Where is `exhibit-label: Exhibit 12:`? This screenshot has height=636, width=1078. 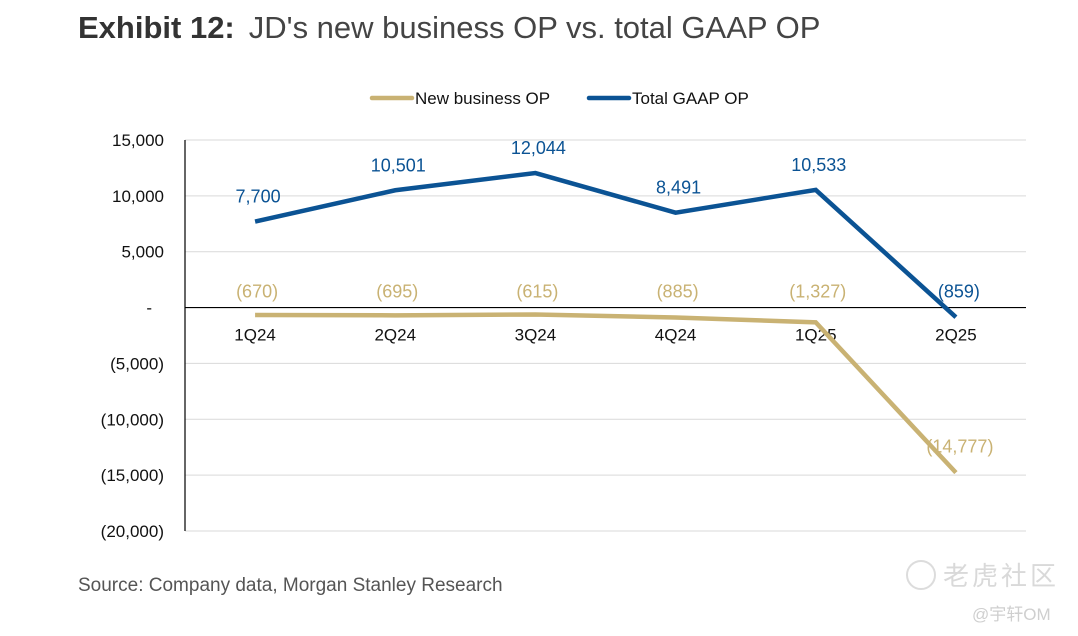
exhibit-label: Exhibit 12: is located at coordinates (156, 27).